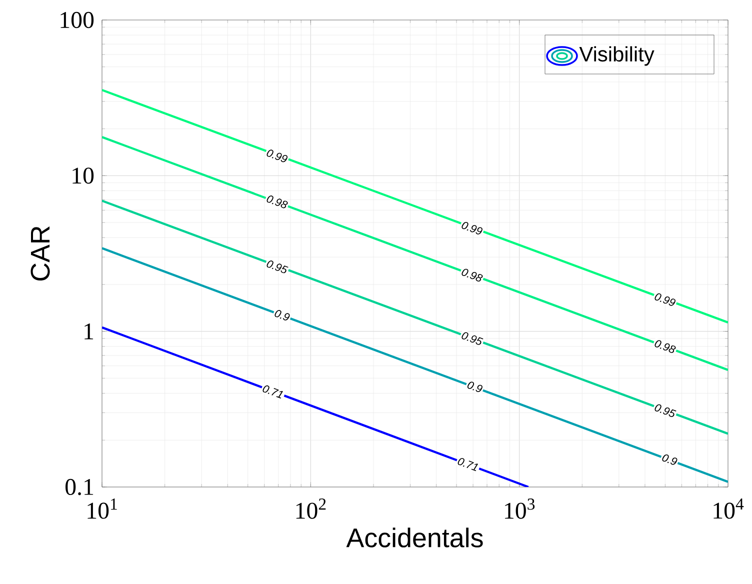 The image size is (752, 584). What do you see at coordinates (77, 20) in the screenshot?
I see `y-tick-label: 100` at bounding box center [77, 20].